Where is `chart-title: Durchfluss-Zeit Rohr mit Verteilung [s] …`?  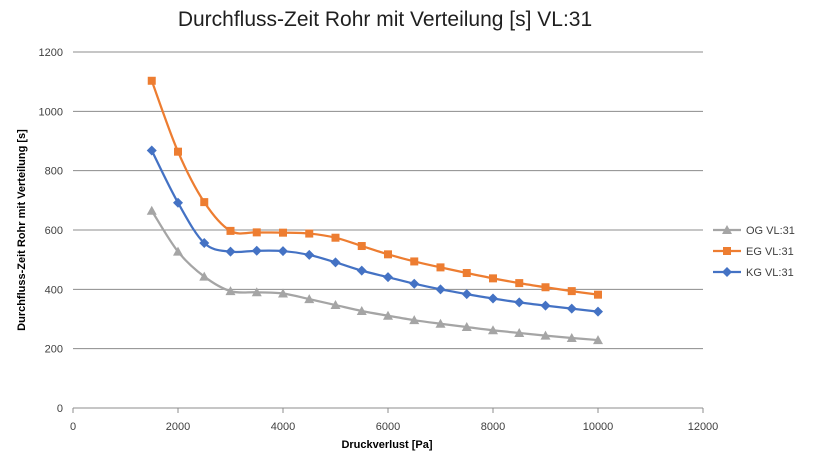
chart-title: Durchfluss-Zeit Rohr mit Verteilung [s] … is located at coordinates (385, 19).